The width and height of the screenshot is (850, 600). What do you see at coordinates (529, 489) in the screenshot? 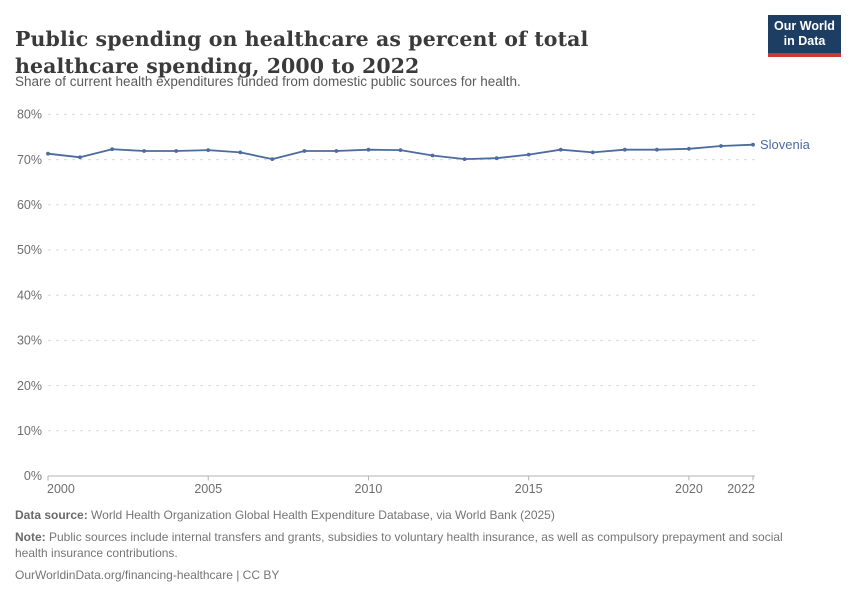
I see `x-tick-label: 2015` at bounding box center [529, 489].